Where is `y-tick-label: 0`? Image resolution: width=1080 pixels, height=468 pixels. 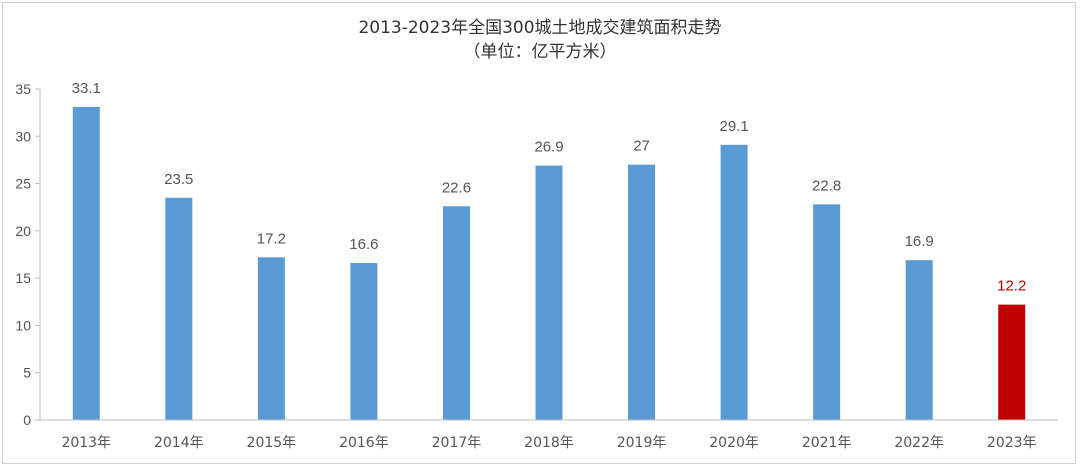
y-tick-label: 0 is located at coordinates (27, 420).